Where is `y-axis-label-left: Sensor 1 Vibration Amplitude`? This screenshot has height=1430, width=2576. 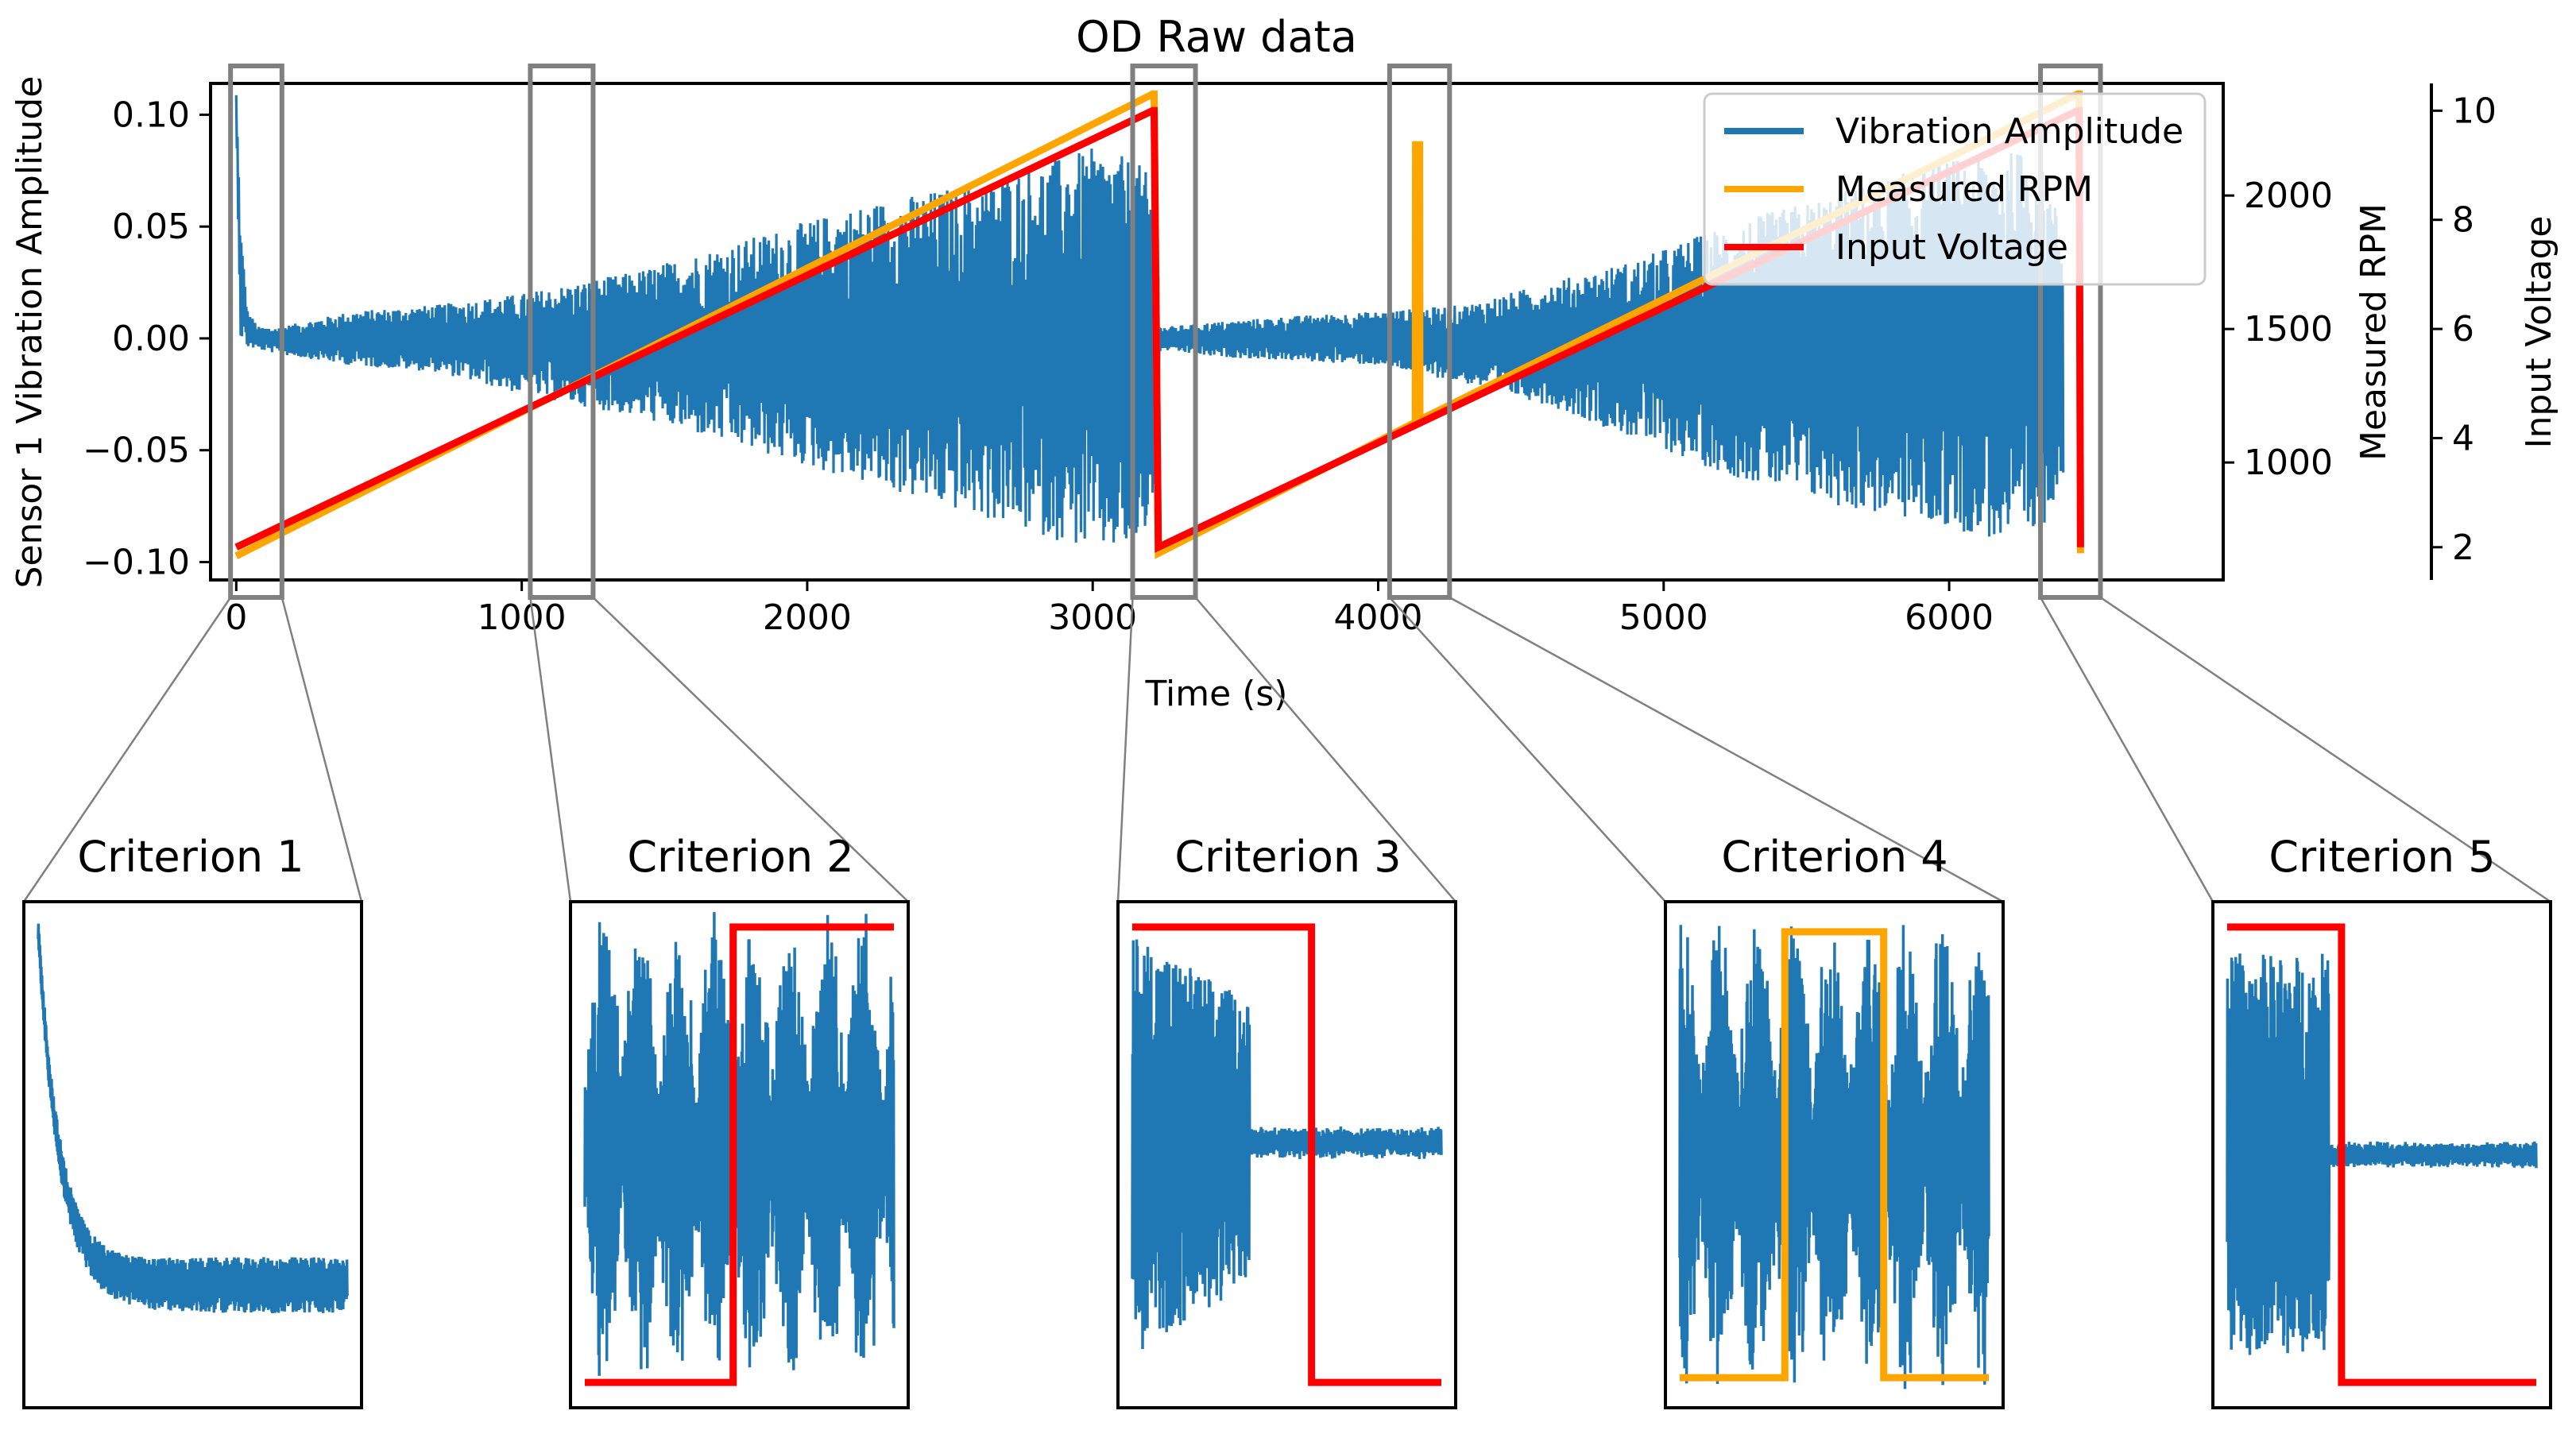
y-axis-label-left: Sensor 1 Vibration Amplitude is located at coordinates (30, 332).